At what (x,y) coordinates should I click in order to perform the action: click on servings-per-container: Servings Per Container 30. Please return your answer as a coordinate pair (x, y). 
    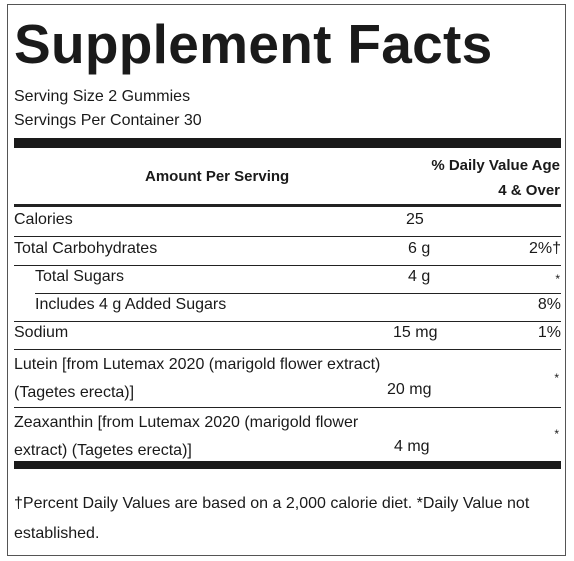
    Looking at the image, I should click on (108, 120).